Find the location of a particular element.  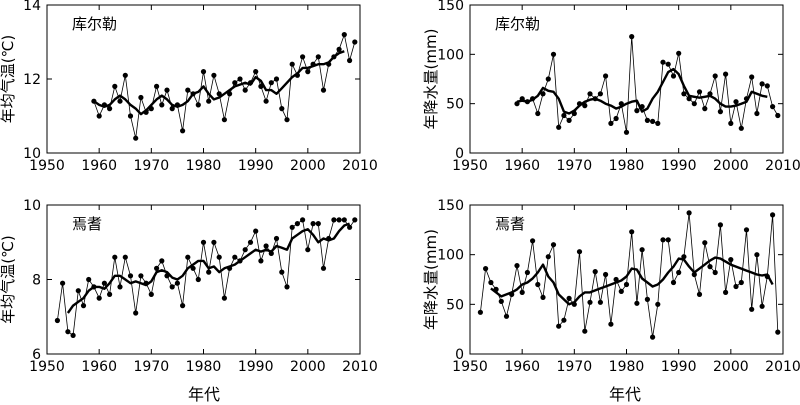

moving-average-line is located at coordinates (642, 91).